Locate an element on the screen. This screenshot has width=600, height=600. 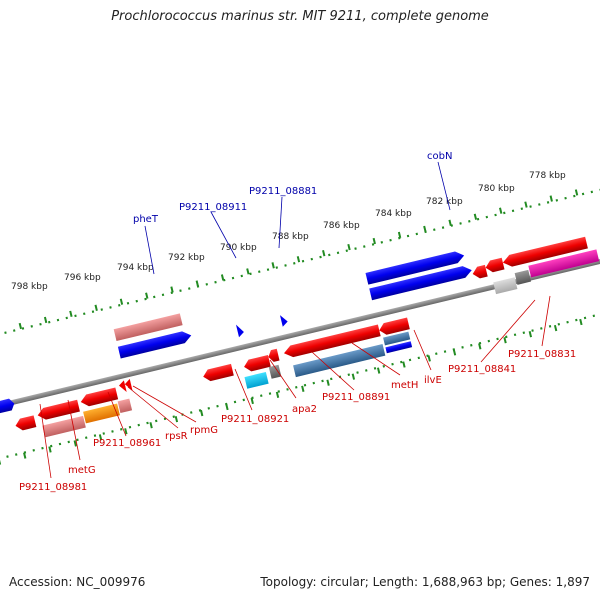
gene-label-ilve: ilvE is located at coordinates (433, 380).